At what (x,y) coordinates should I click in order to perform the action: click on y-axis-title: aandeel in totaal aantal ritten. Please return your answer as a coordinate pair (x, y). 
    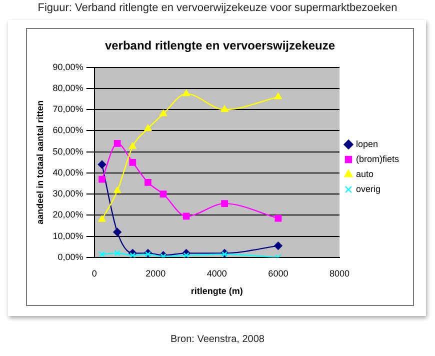
    Looking at the image, I should click on (39, 162).